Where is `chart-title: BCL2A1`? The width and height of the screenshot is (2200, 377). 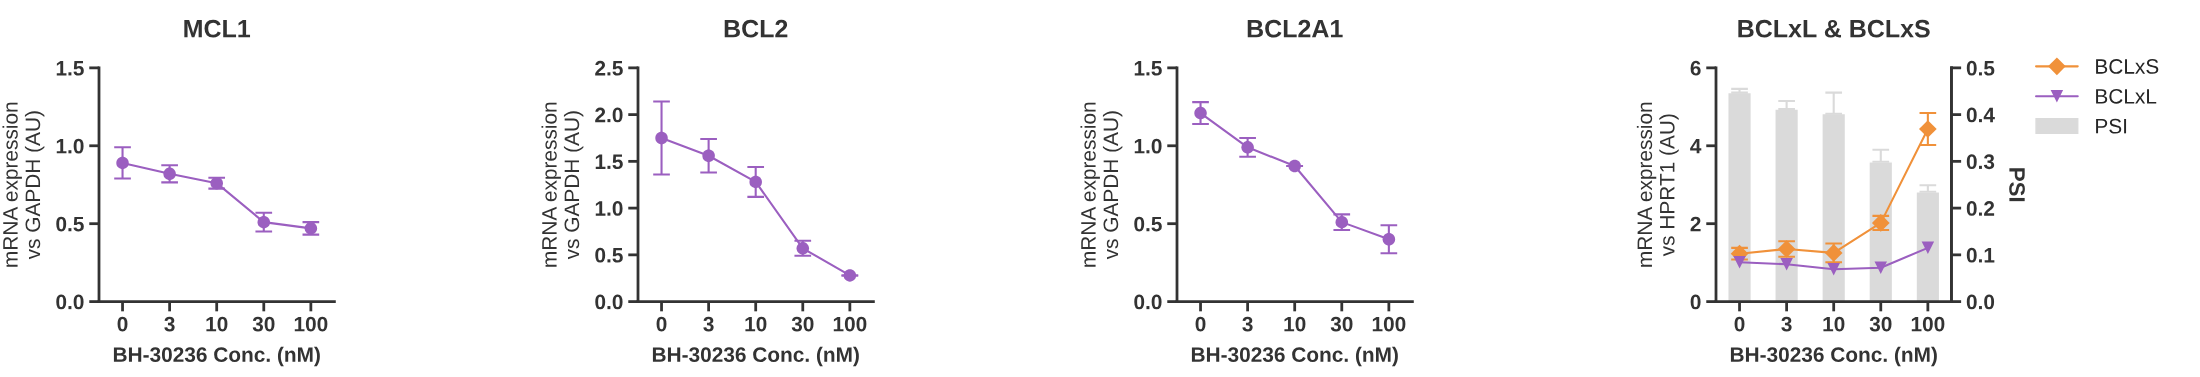 chart-title: BCL2A1 is located at coordinates (1295, 28).